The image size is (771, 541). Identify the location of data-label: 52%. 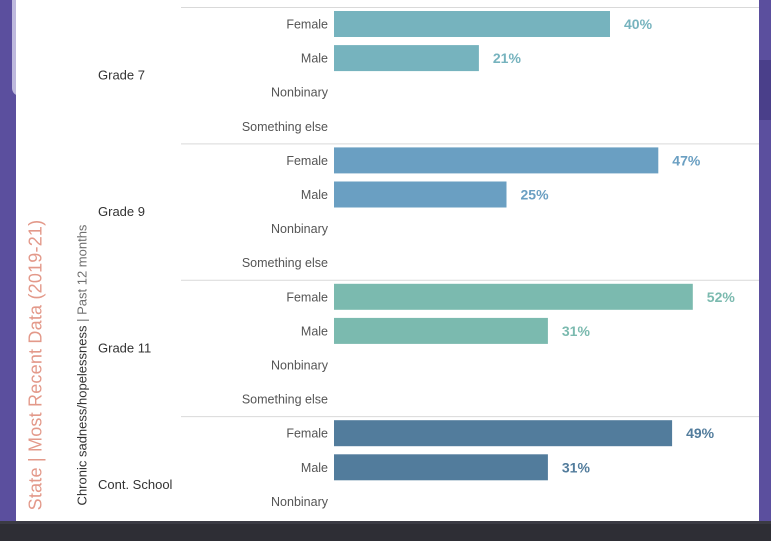
(721, 297).